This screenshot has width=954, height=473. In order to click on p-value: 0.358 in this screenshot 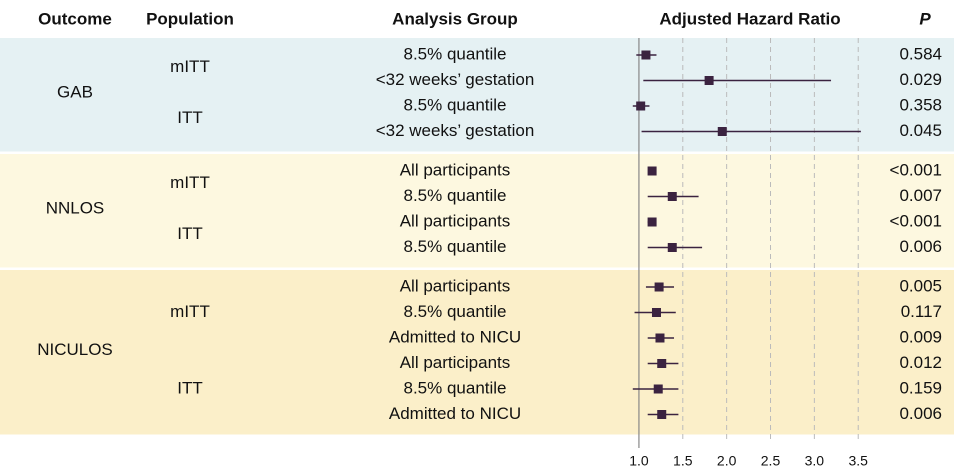, I will do `click(920, 104)`.